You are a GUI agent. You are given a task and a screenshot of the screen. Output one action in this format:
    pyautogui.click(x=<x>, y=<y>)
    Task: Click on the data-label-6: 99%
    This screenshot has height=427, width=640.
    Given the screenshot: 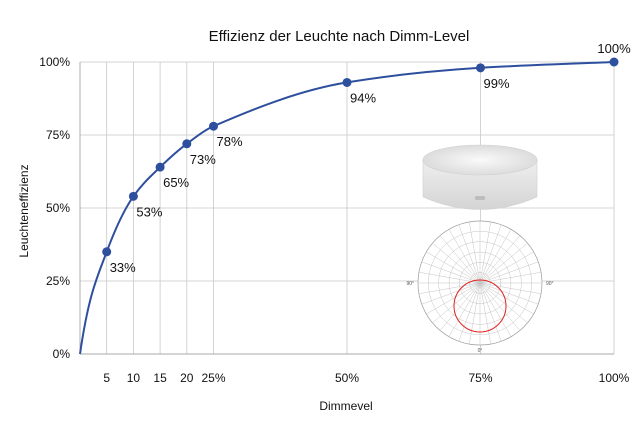 What is the action you would take?
    pyautogui.click(x=497, y=83)
    